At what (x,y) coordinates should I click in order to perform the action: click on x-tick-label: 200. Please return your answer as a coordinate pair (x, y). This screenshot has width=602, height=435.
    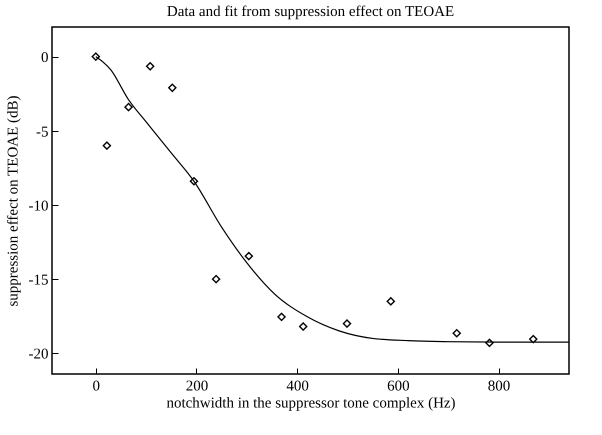
    Looking at the image, I should click on (197, 386).